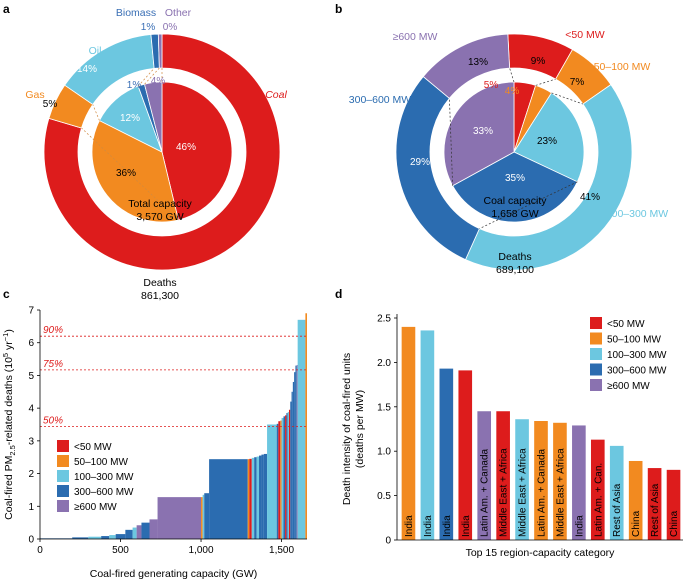  Describe the element at coordinates (347, 429) in the screenshot. I see `y-axis-label-line1: Death intensity of coal-fired units` at that location.